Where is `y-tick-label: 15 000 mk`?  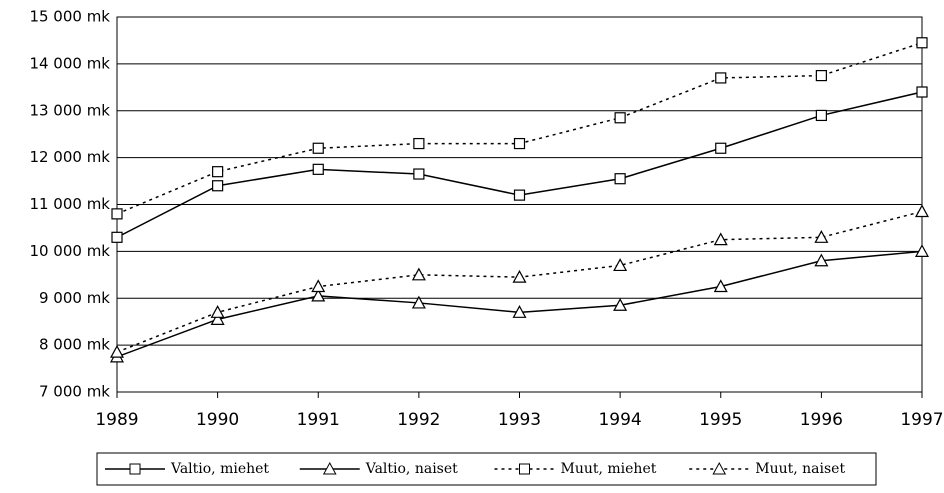
y-tick-label: 15 000 mk is located at coordinates (69, 17).